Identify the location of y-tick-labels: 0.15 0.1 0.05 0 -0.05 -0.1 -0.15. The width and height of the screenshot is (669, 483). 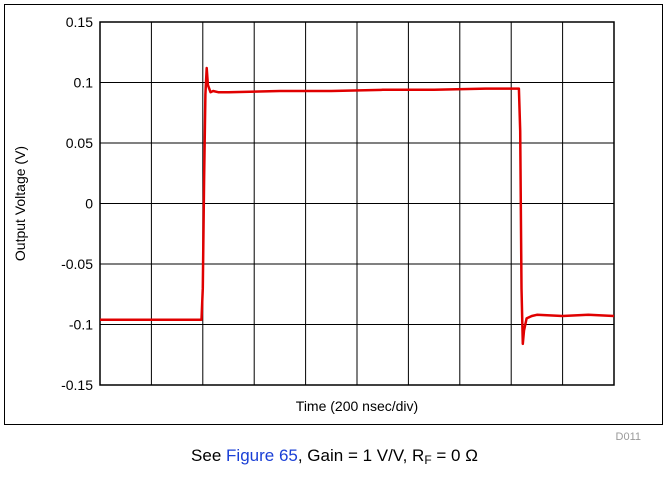
(77, 203).